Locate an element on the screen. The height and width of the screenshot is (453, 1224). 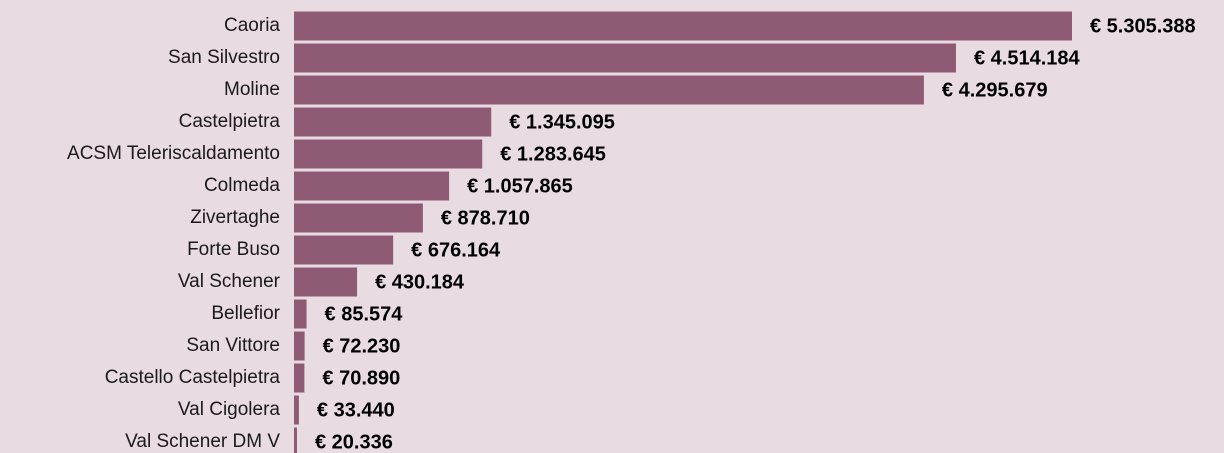
category-label: Zivertaghe is located at coordinates (235, 217).